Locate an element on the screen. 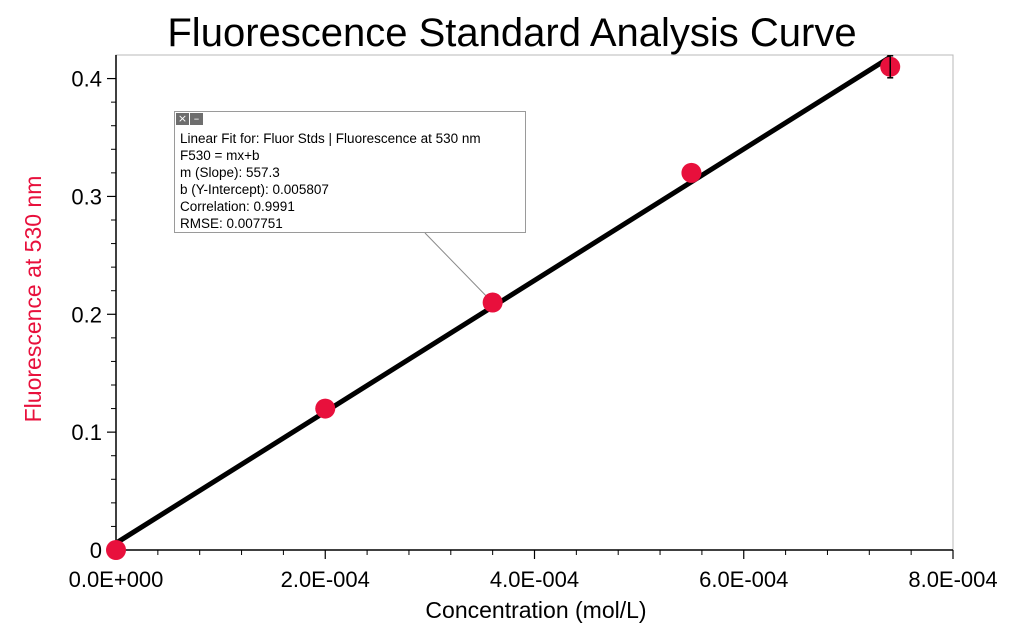  annotation-line-slope: m (Slope): 557.3 is located at coordinates (230, 172).